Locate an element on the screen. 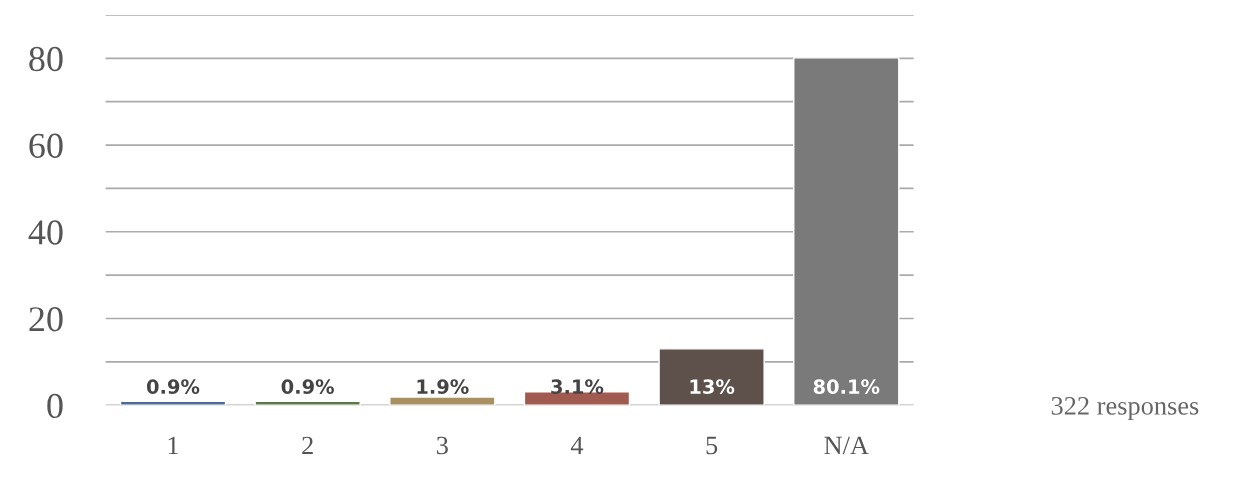  data-label: 13% is located at coordinates (712, 386).